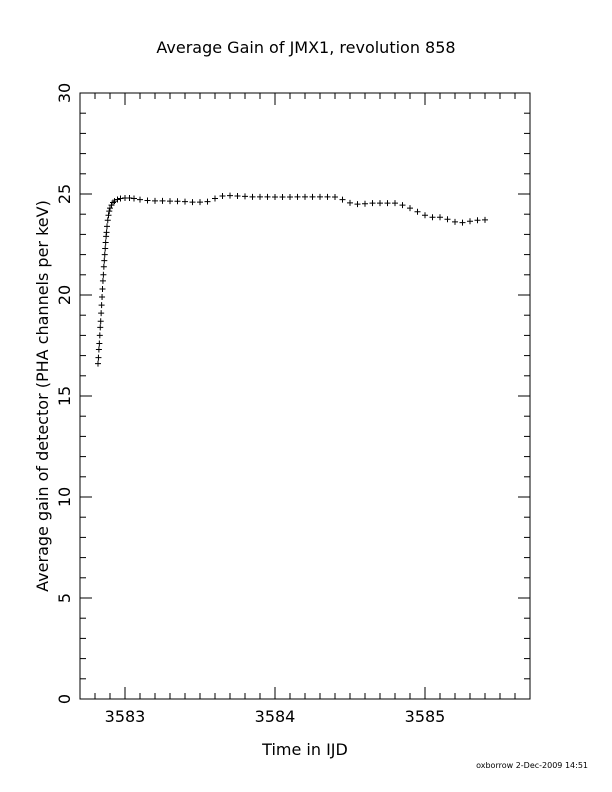  I want to click on data-points, so click(291, 279).